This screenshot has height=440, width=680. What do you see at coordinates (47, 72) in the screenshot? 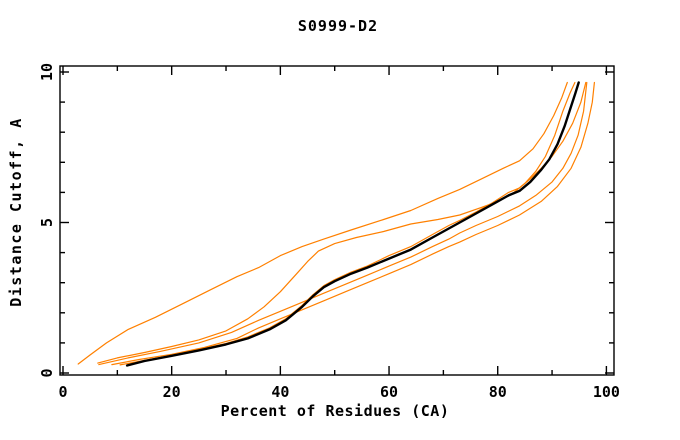
I see `svg-text: 10` at bounding box center [47, 72].